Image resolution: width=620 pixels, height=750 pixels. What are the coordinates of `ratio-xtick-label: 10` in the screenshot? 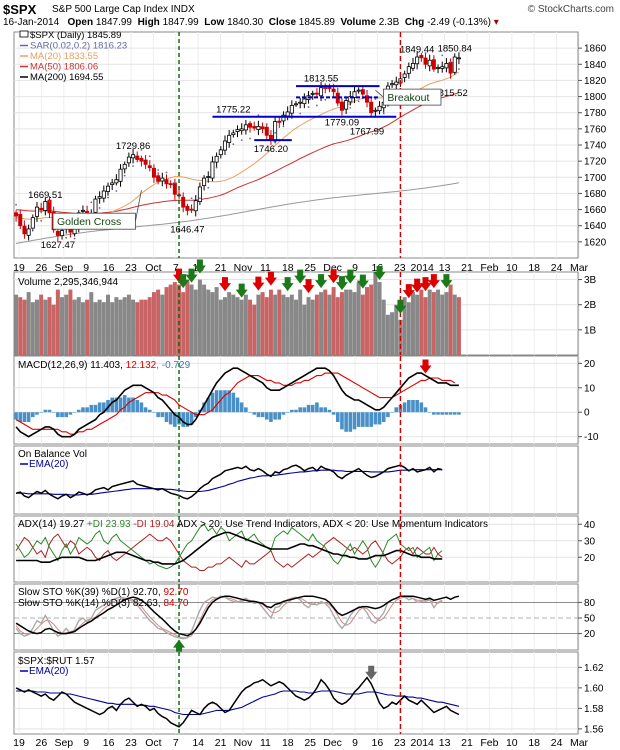 It's located at (512, 743).